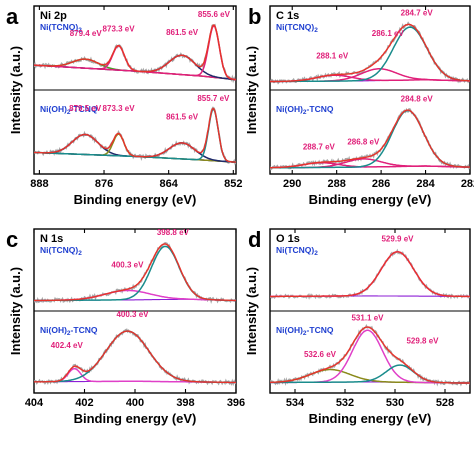  What do you see at coordinates (395, 403) in the screenshot?
I see `x-tick-label: 530` at bounding box center [395, 403].